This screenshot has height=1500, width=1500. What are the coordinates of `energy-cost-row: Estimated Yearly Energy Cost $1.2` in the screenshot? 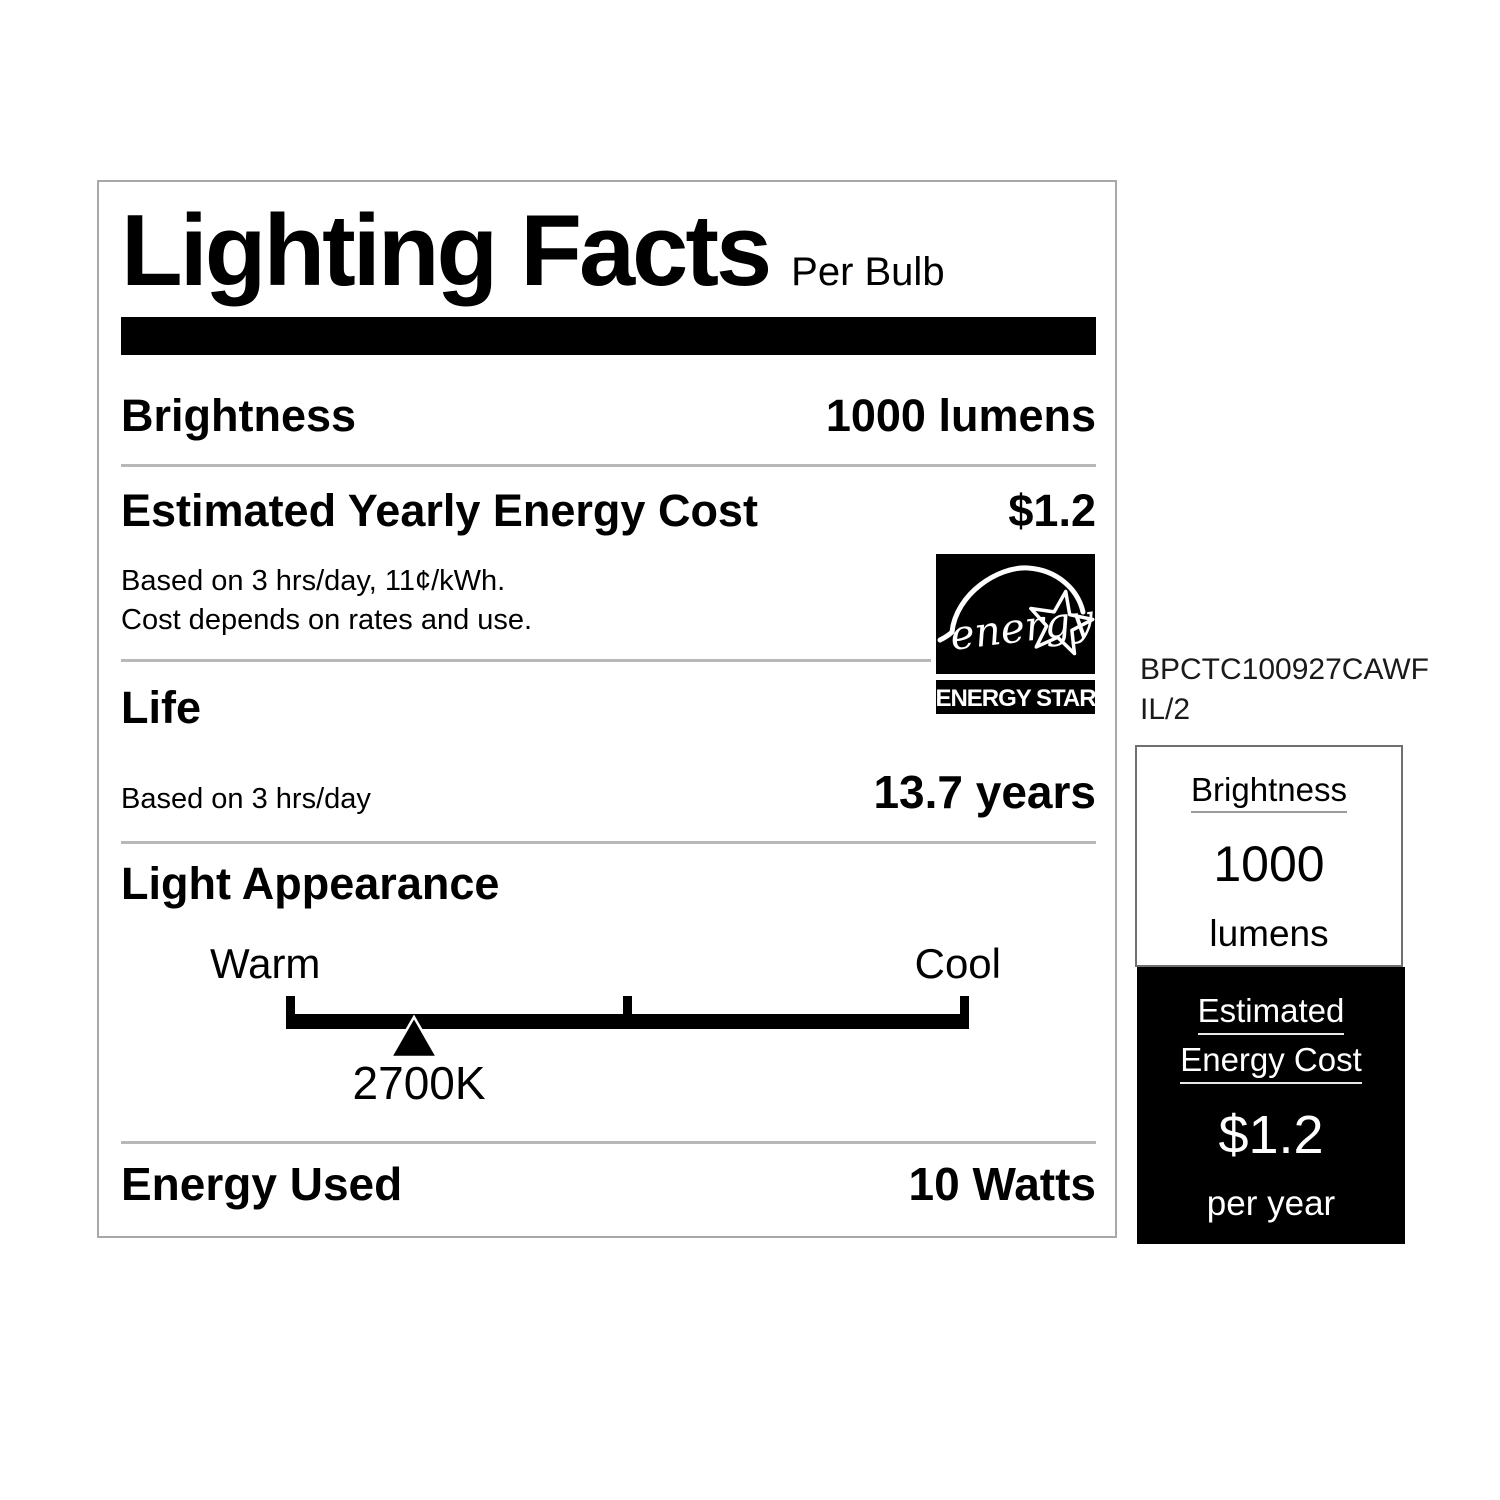 It's located at (608, 511).